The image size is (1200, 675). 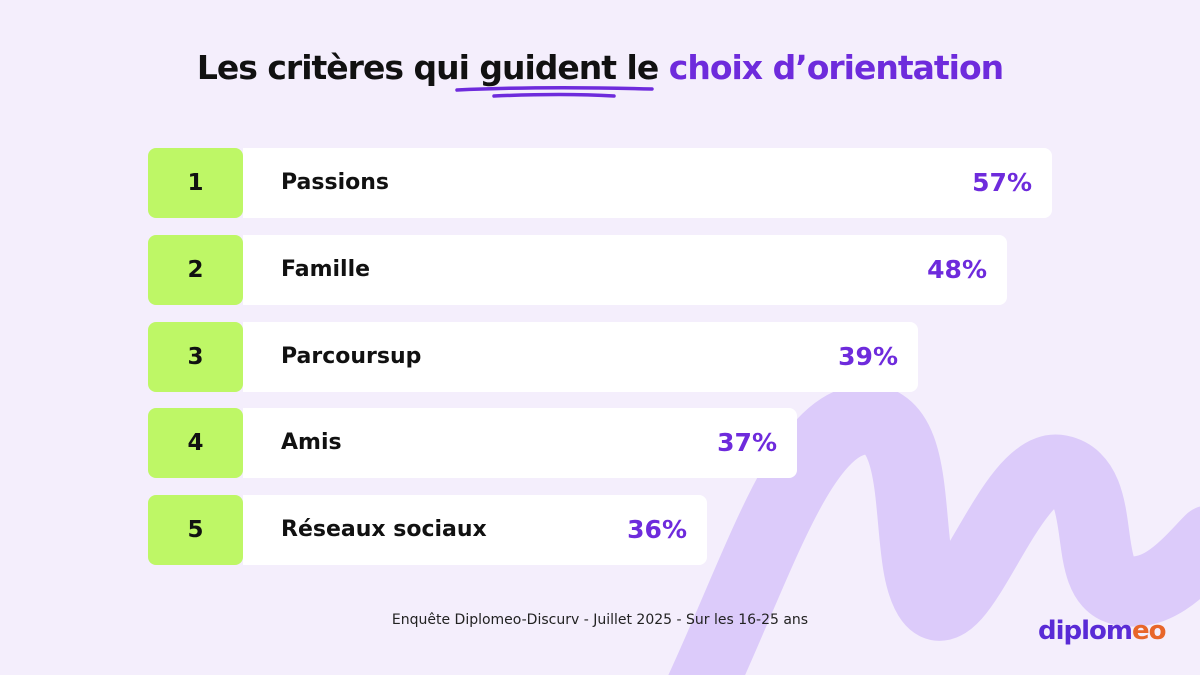 What do you see at coordinates (195, 183) in the screenshot?
I see `rank-badge: 1` at bounding box center [195, 183].